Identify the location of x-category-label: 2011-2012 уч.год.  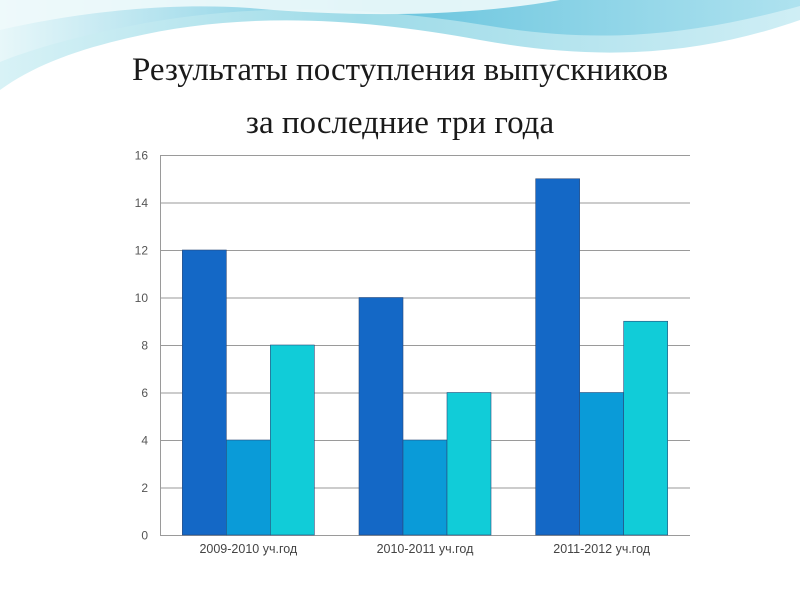
(602, 549).